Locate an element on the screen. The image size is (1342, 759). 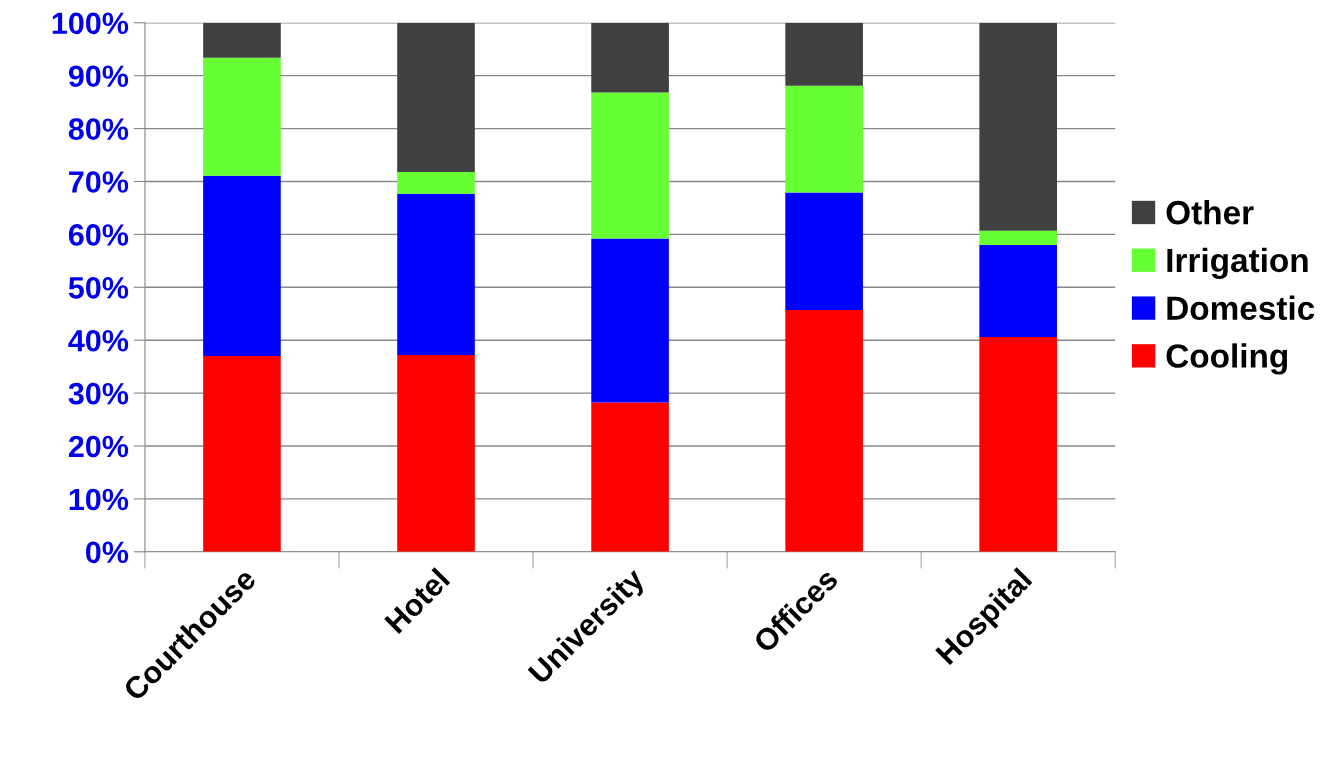
y-tick-label: 70% is located at coordinates (99, 182).